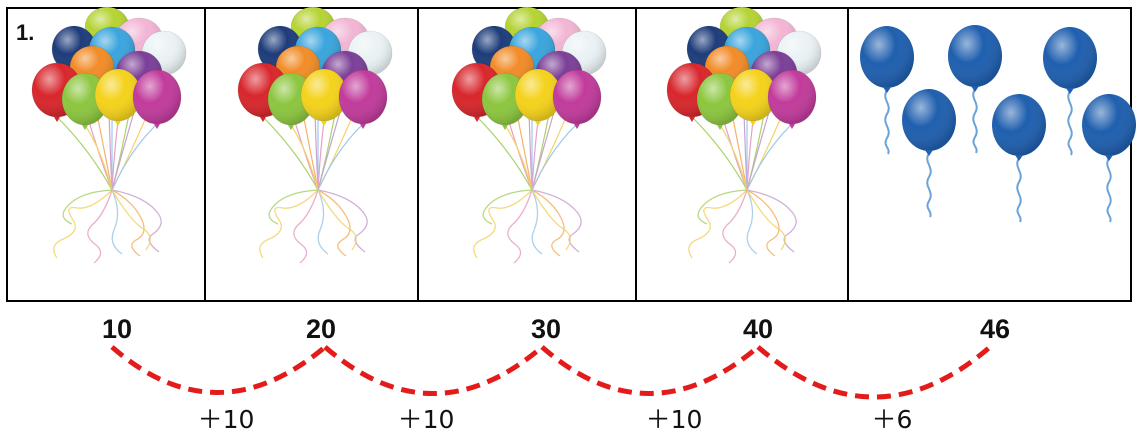  Describe the element at coordinates (426, 419) in the screenshot. I see `step-label-2: ＋10` at that location.